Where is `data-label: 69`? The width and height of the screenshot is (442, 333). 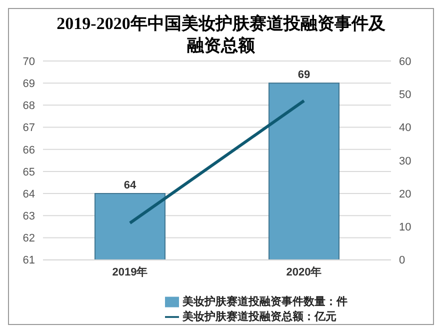 data-label: 69 is located at coordinates (304, 75).